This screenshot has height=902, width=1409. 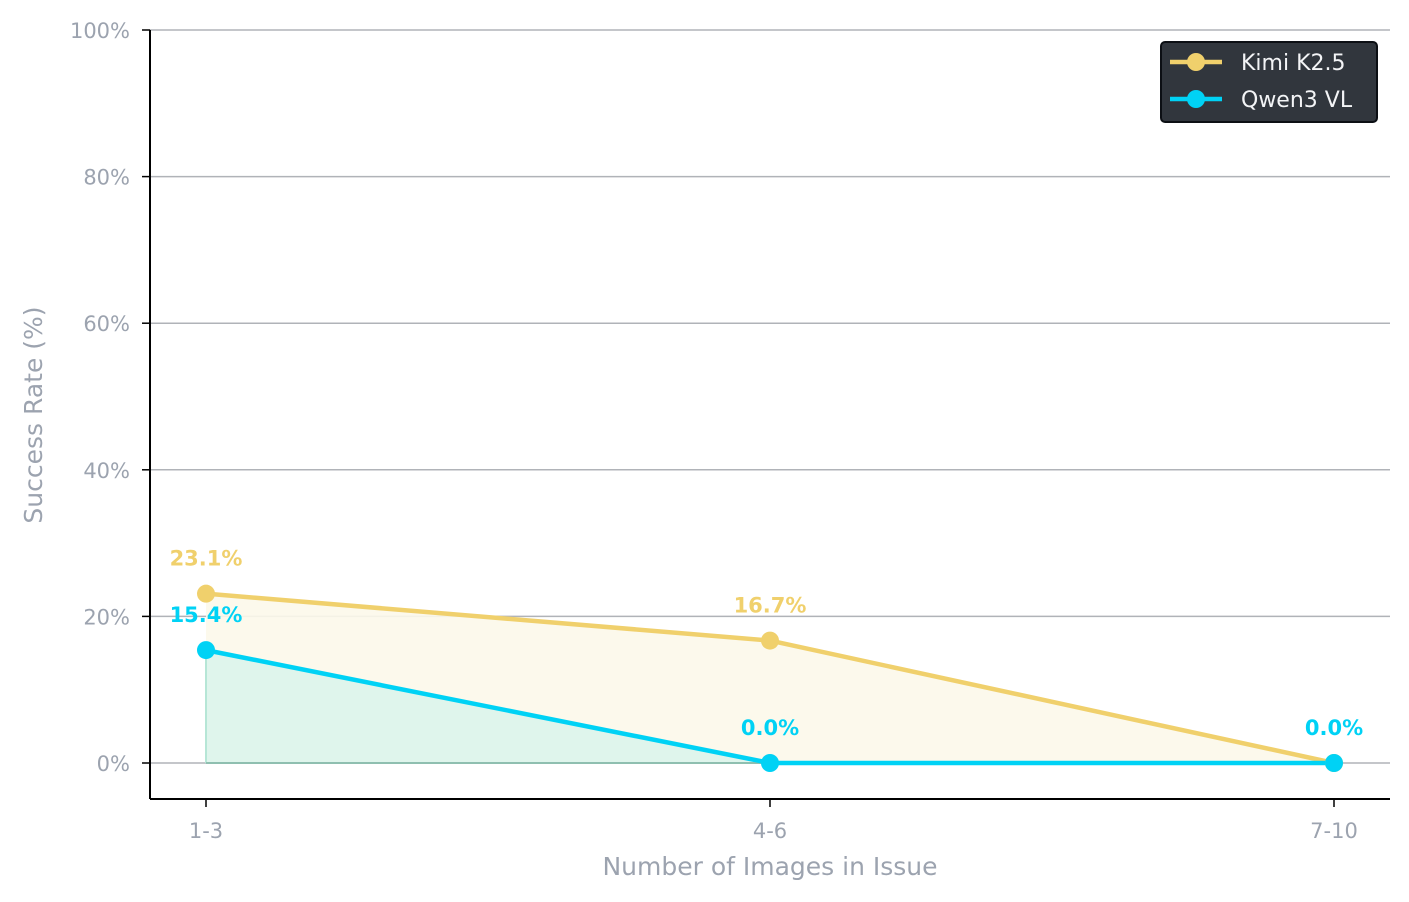 I want to click on x-tick-label: 7-10, so click(x=1334, y=831).